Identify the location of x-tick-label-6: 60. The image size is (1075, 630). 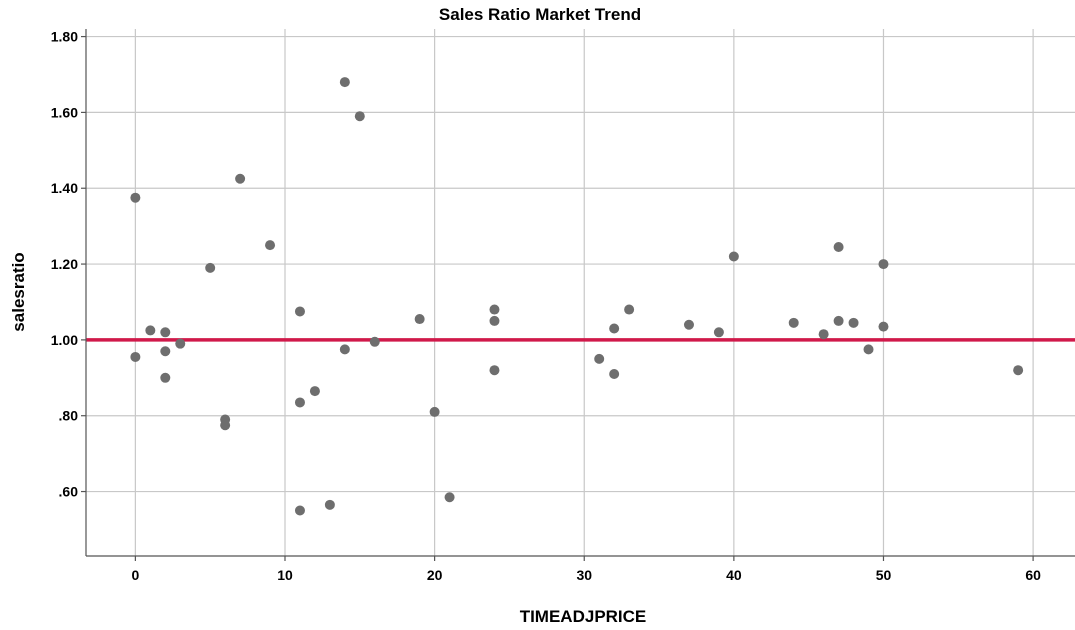
(1033, 575).